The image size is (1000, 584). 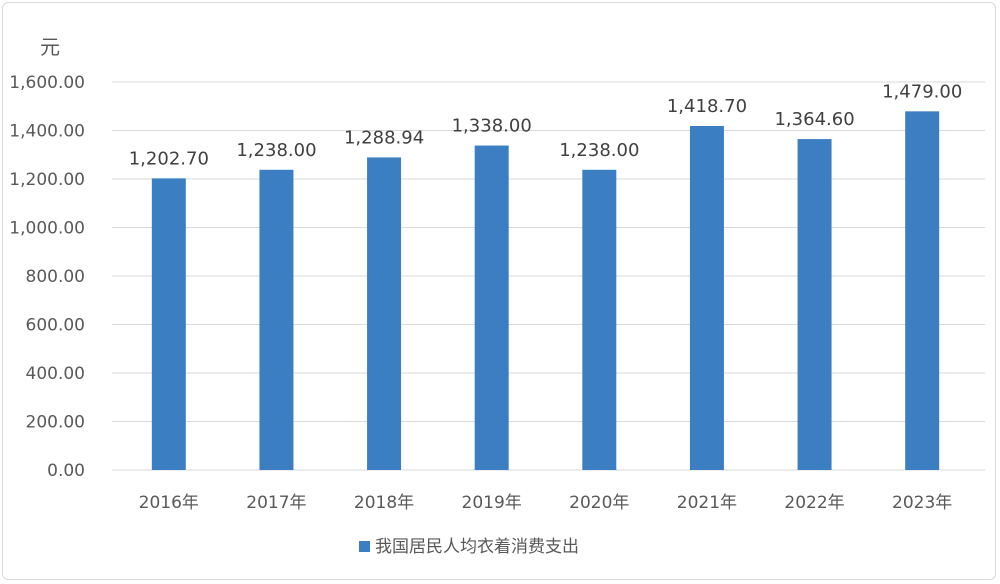 What do you see at coordinates (477, 547) in the screenshot?
I see `legend-label: 我国居民人均衣着消费支出` at bounding box center [477, 547].